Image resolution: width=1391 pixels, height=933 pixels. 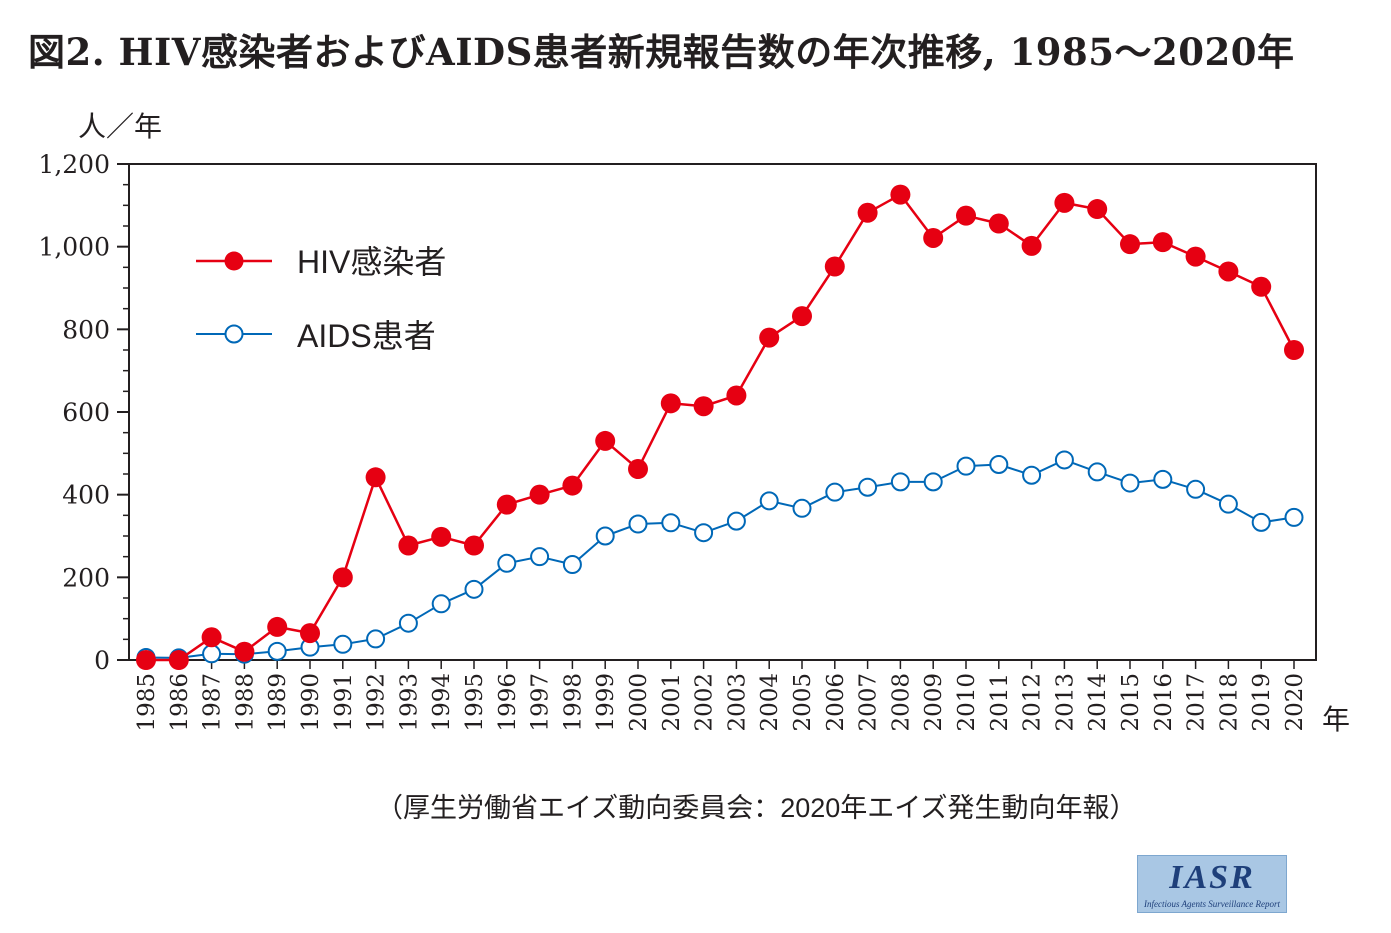 What do you see at coordinates (120, 126) in the screenshot?
I see `y-axis-unit-label: 人／年` at bounding box center [120, 126].